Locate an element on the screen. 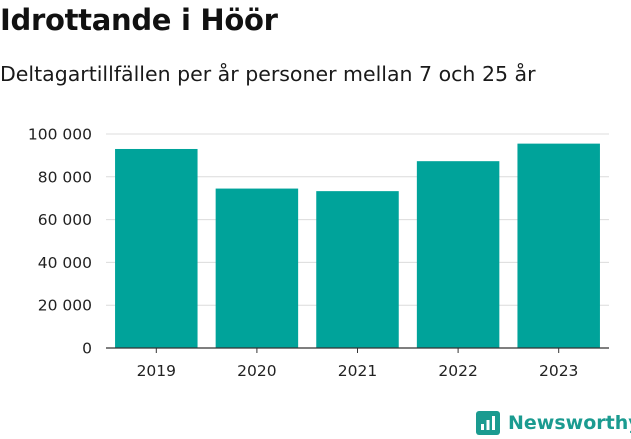  y-tick-label: 60 000 is located at coordinates (65, 220).